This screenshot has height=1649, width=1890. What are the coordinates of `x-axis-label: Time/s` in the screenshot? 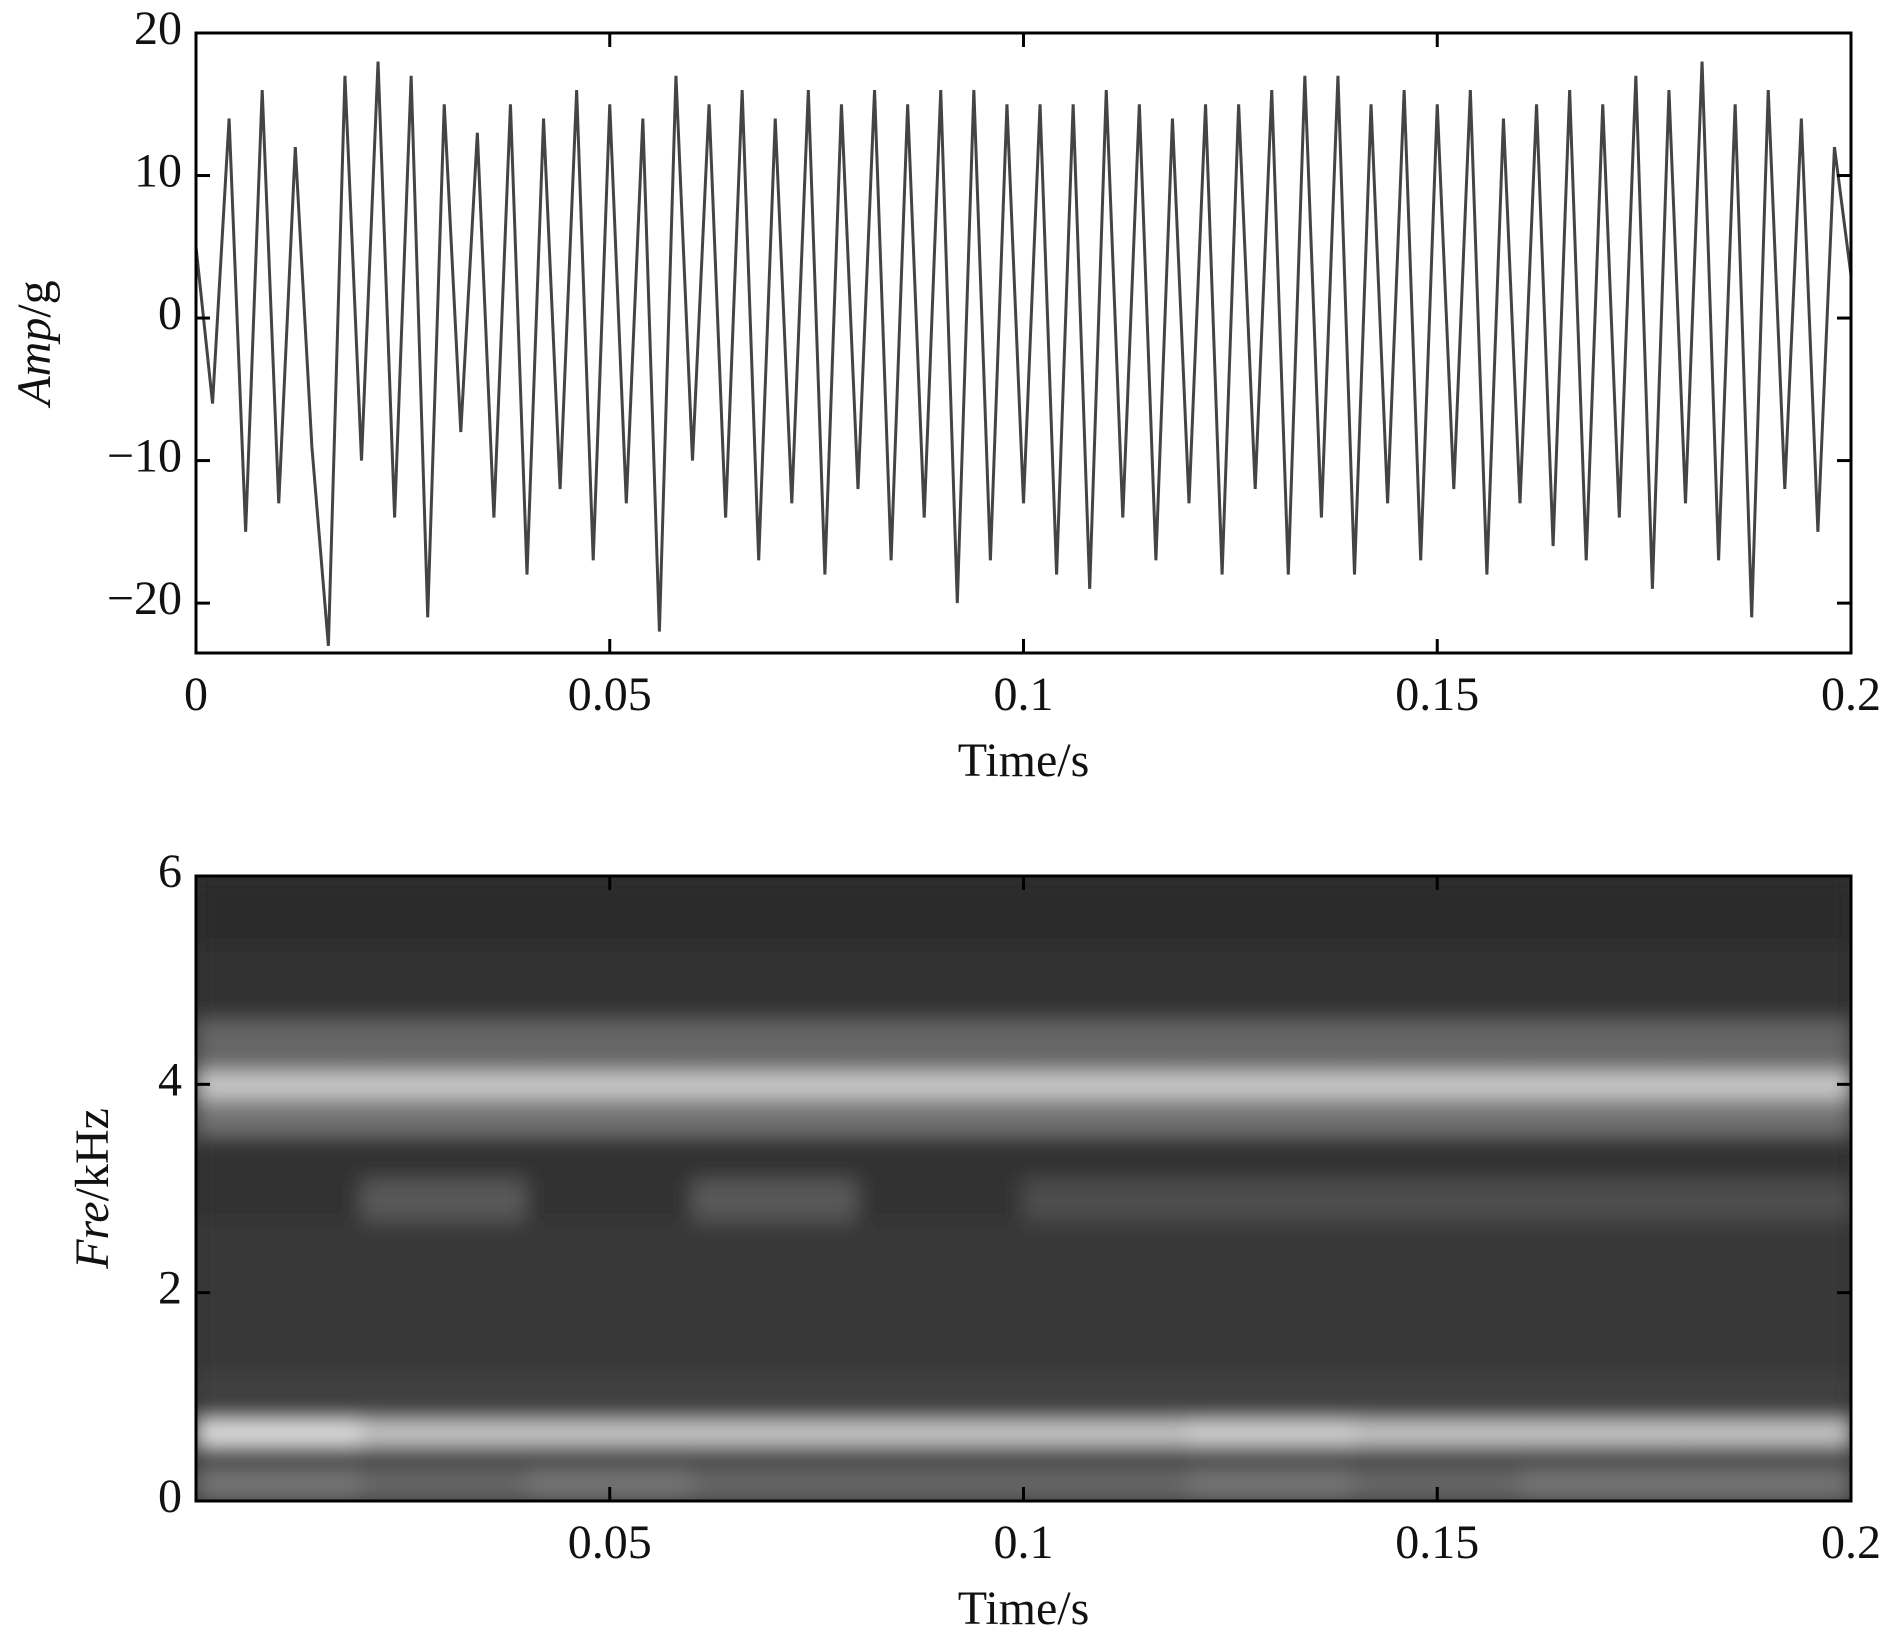 It's located at (1024, 760).